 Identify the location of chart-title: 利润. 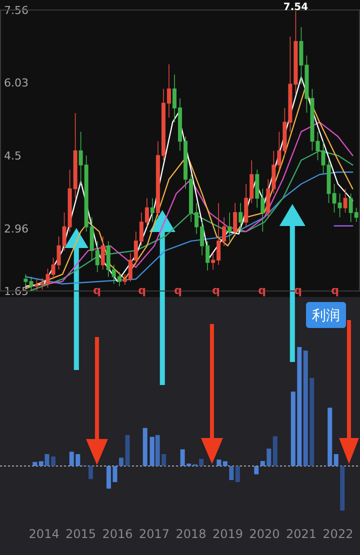
(326, 316).